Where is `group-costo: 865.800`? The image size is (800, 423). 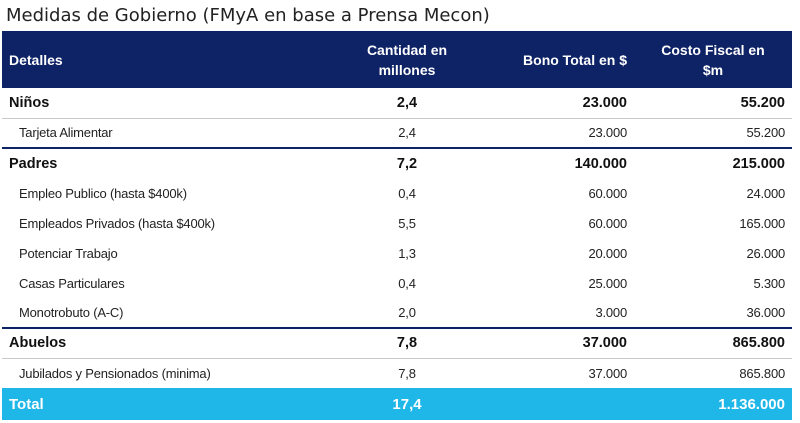 group-costo: 865.800 is located at coordinates (713, 342).